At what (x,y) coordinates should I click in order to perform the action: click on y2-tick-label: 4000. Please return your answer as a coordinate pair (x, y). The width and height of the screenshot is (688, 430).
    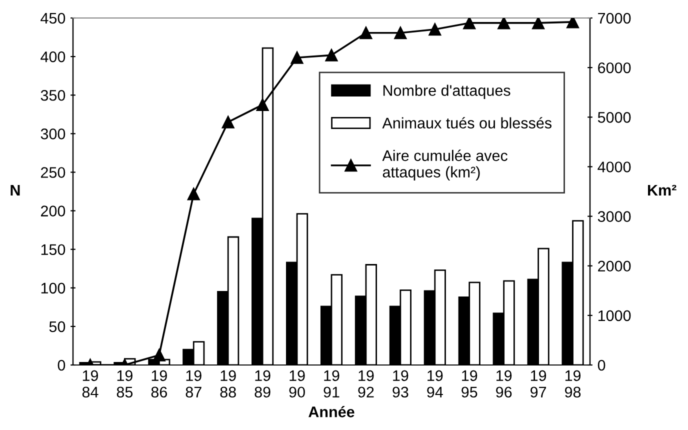
    Looking at the image, I should click on (614, 167).